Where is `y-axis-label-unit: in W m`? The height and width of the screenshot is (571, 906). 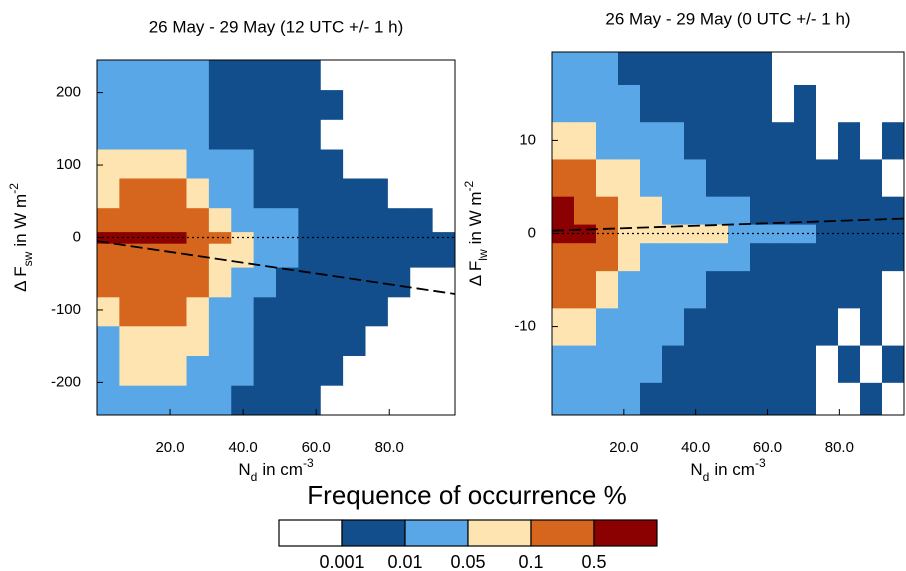 y-axis-label-unit: in W m is located at coordinates (20, 220).